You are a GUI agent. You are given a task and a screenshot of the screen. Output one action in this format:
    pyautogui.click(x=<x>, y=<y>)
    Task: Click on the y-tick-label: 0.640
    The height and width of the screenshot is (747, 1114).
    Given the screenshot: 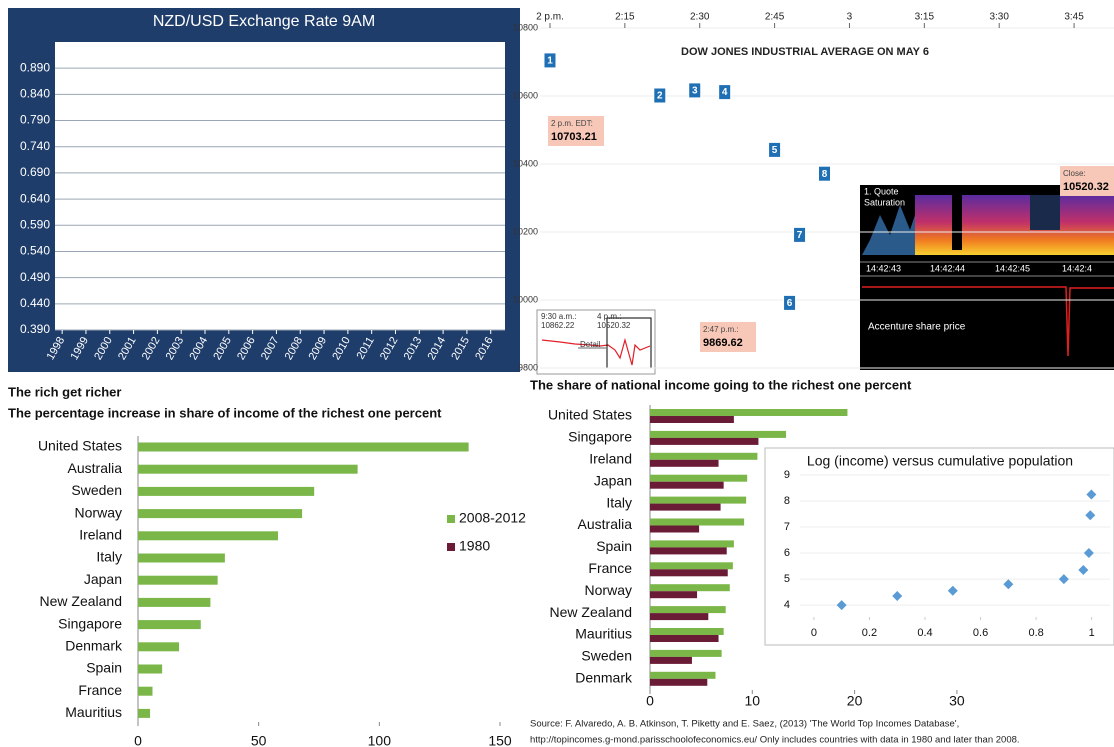 What is the action you would take?
    pyautogui.click(x=35, y=198)
    